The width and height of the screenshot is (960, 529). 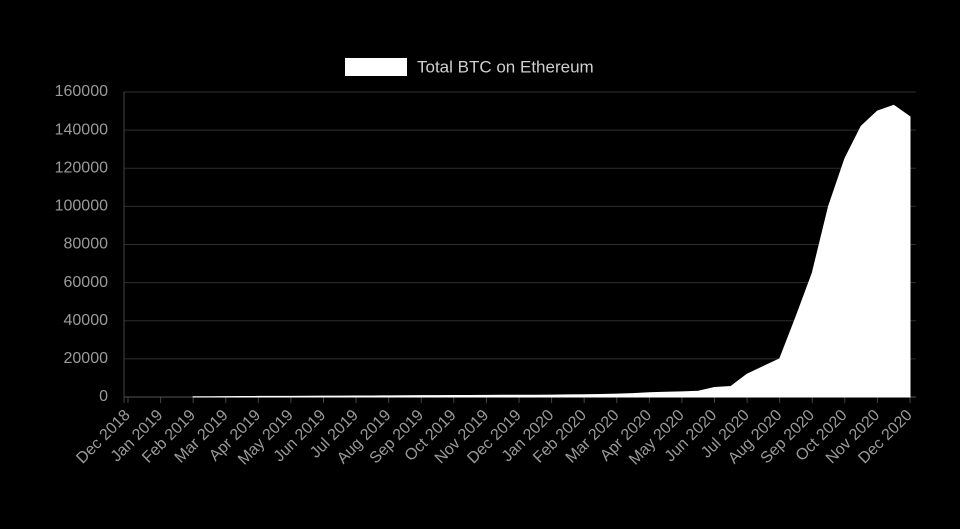 I want to click on y-tick-label: 80000, so click(x=86, y=244).